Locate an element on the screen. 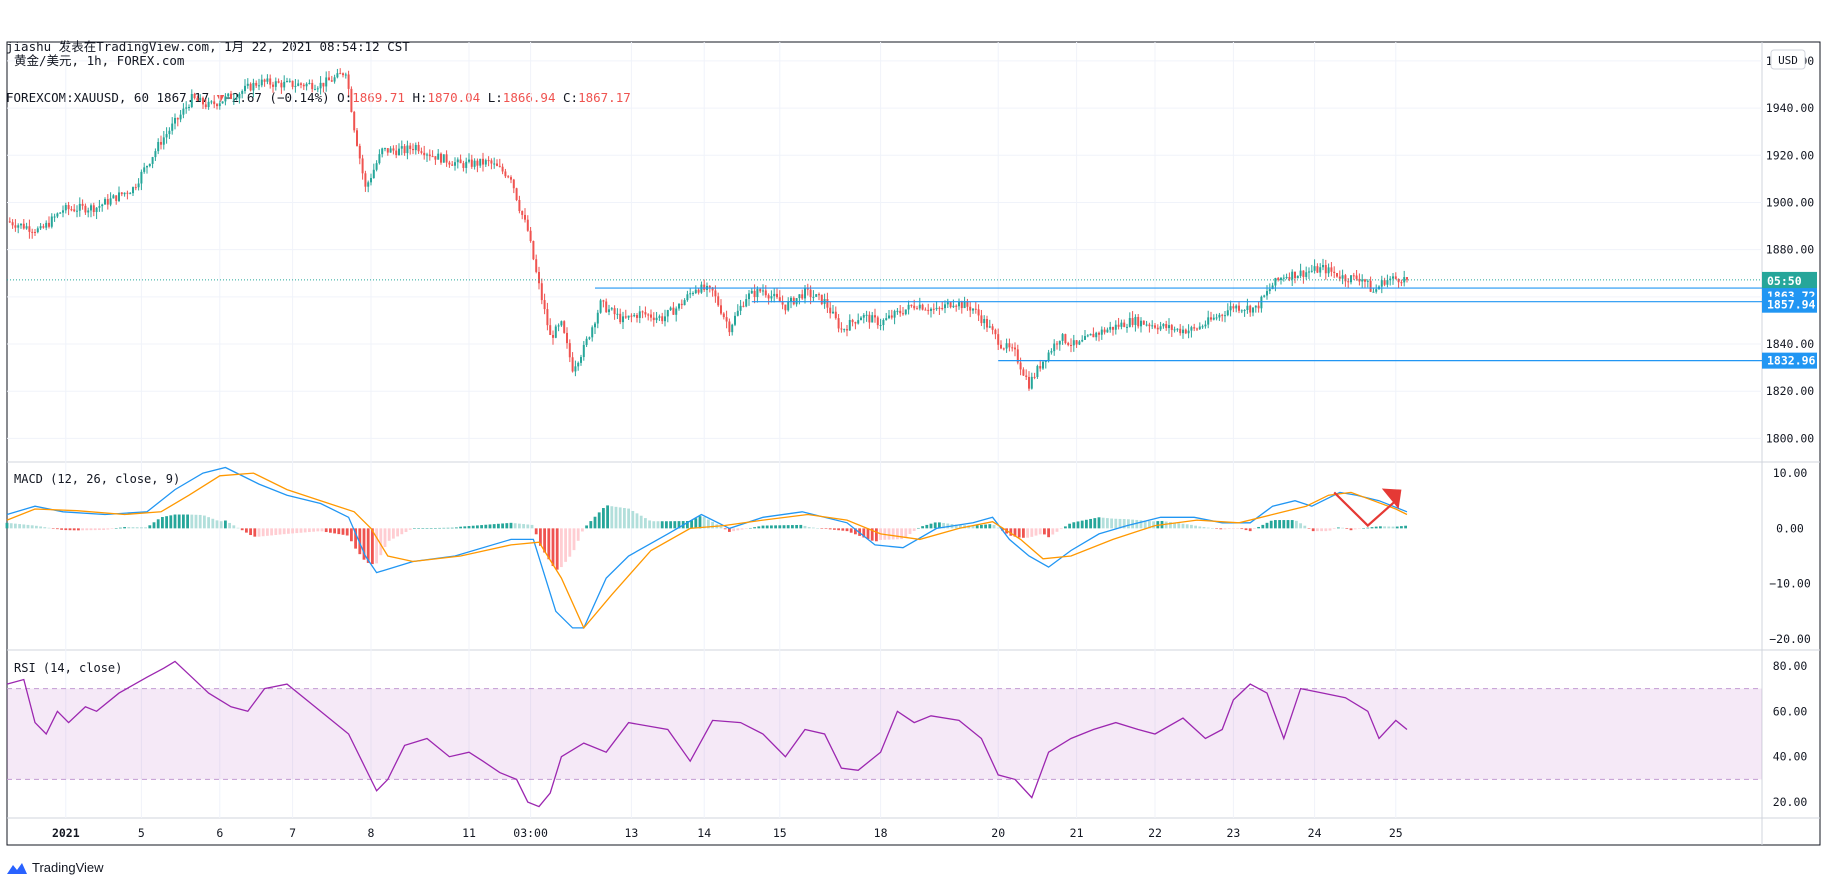  macd-title: MACD (12, 26, close, 9) is located at coordinates (97, 479).